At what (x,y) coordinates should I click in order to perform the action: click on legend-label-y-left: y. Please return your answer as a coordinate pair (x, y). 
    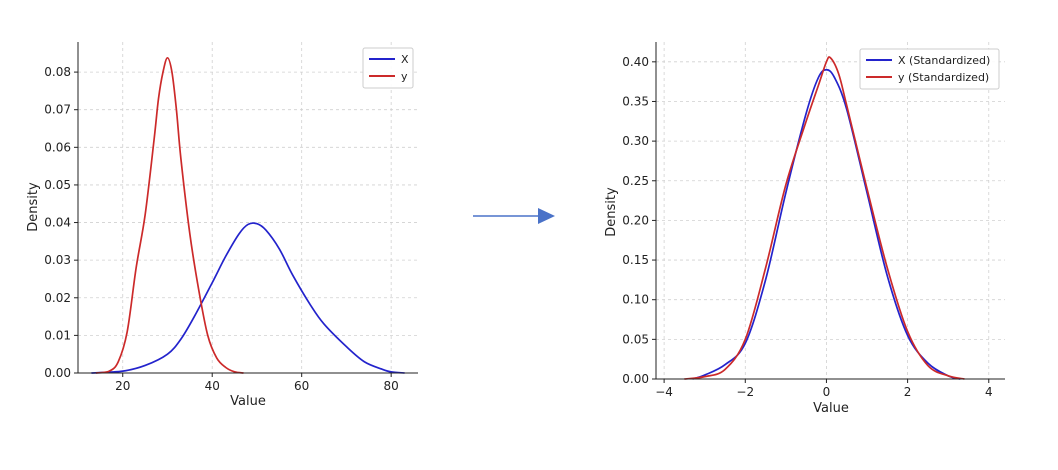
    Looking at the image, I should click on (404, 76).